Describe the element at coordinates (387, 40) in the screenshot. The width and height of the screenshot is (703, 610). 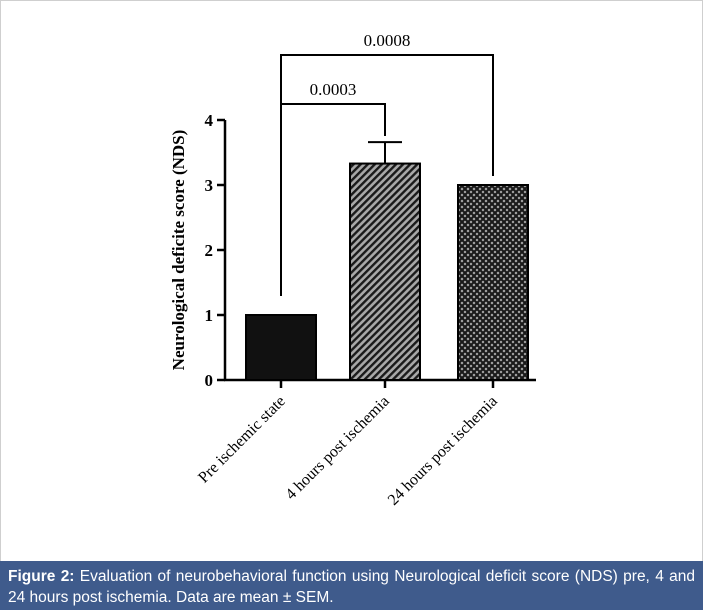
I see `p-value-label: 0.0008` at that location.